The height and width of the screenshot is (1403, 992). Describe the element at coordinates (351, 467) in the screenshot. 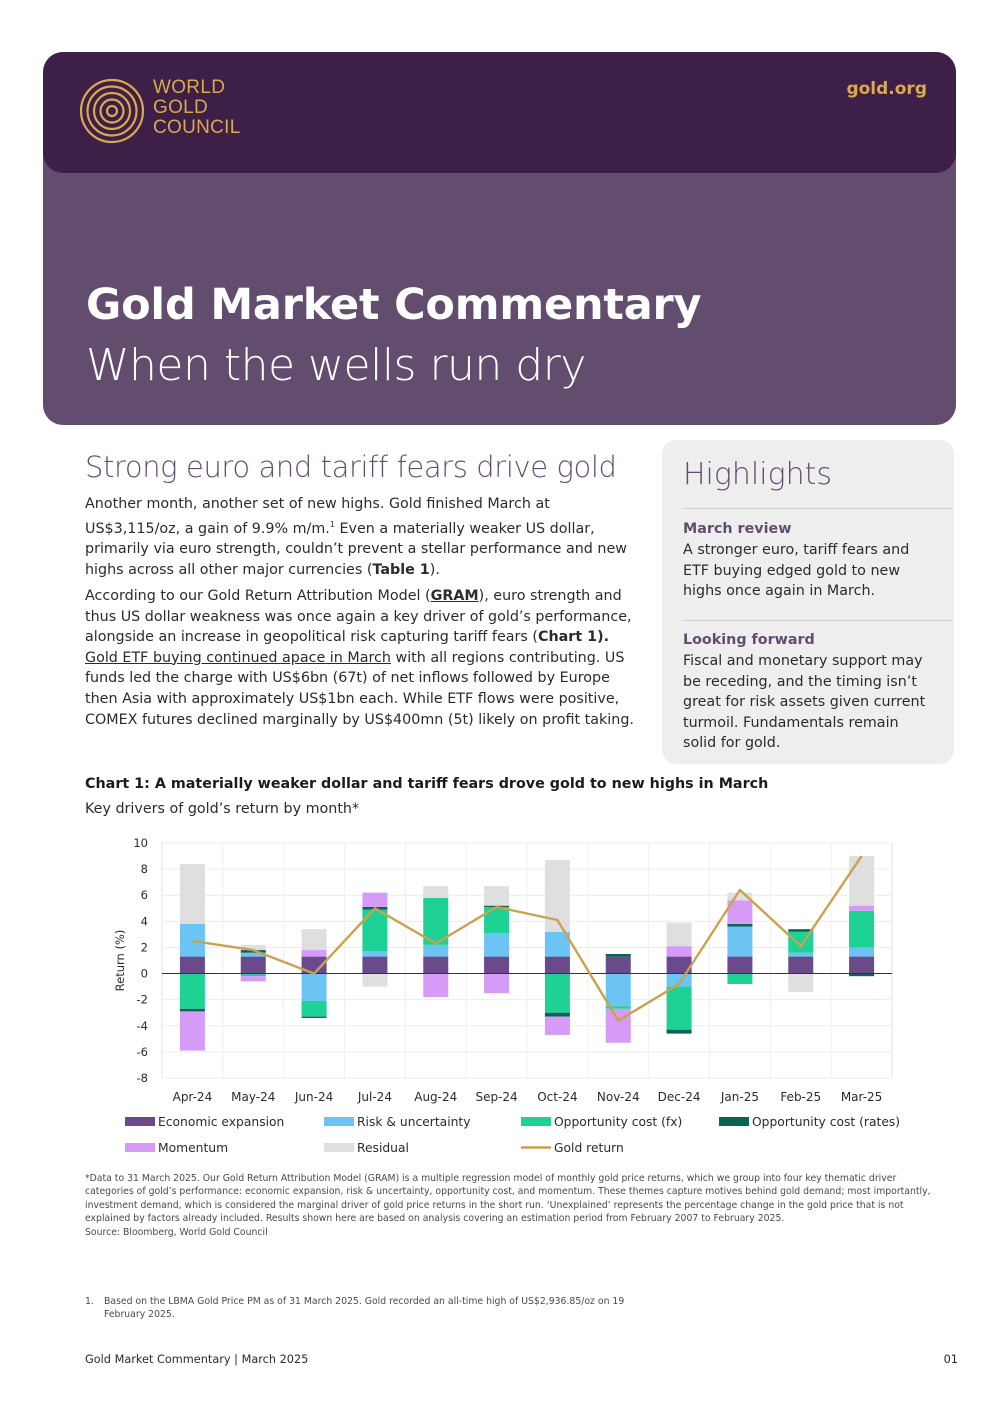

I see `section-heading: Strong euro and tariff fears drive gold` at that location.